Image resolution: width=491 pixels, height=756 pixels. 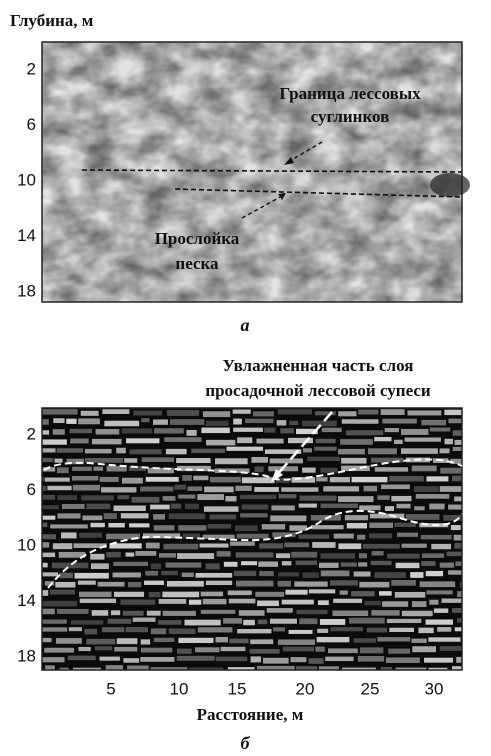 What do you see at coordinates (253, 469) in the screenshot?
I see `wet-top-line` at bounding box center [253, 469].